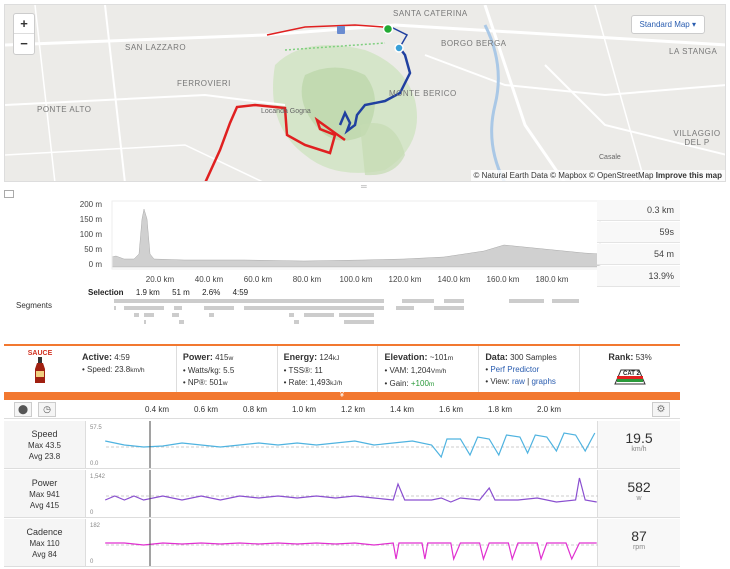 The width and height of the screenshot is (730, 569). What do you see at coordinates (533, 357) in the screenshot?
I see `data-value: 300 Samples` at bounding box center [533, 357].